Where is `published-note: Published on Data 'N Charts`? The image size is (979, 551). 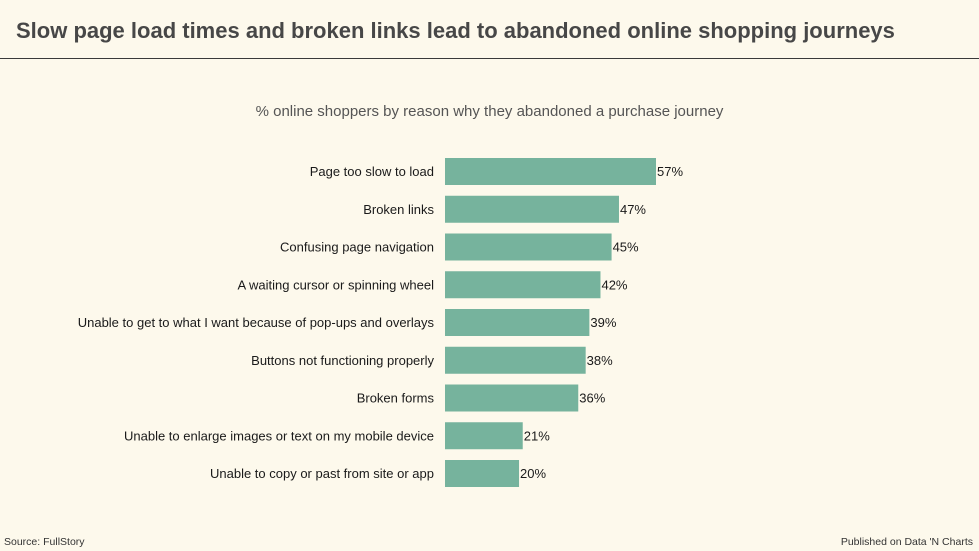 published-note: Published on Data 'N Charts is located at coordinates (906, 542).